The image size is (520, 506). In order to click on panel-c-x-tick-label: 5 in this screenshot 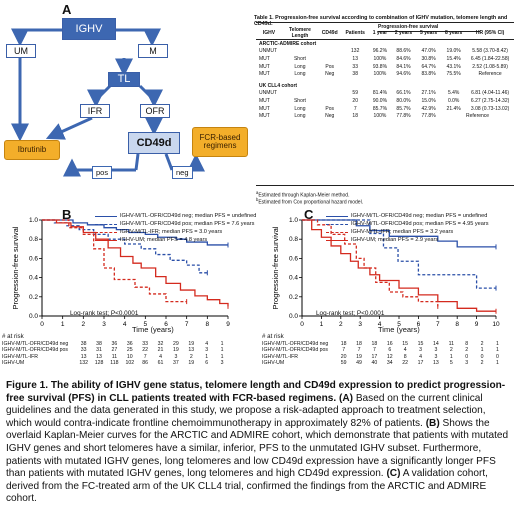, I will do `click(399, 324)`.